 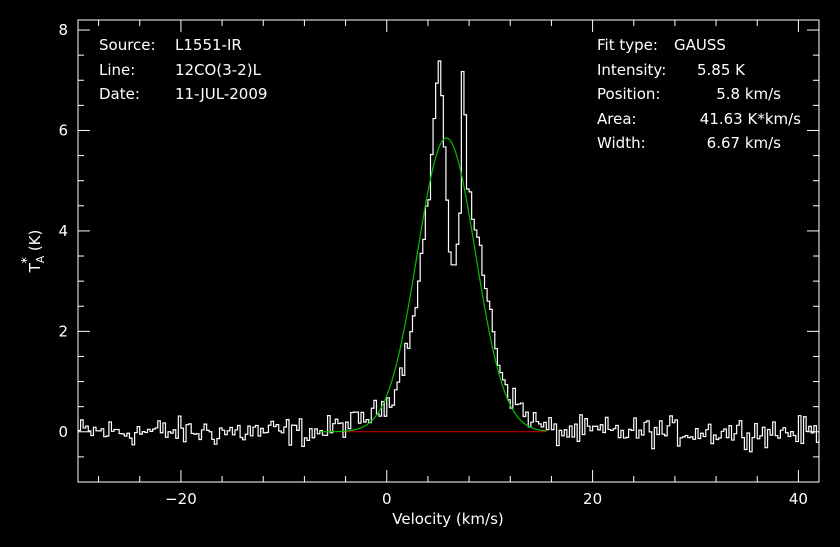 I want to click on y-tick-label: 8, so click(x=63, y=30).